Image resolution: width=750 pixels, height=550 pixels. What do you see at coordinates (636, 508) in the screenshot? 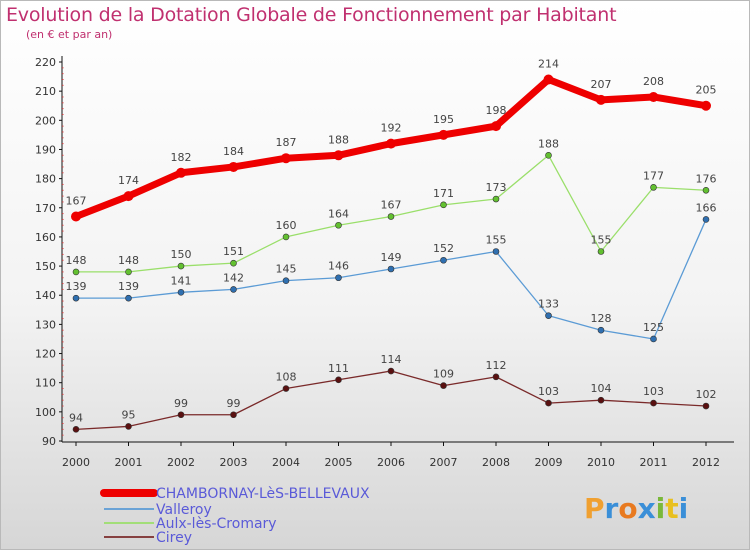
I see `proxiti-logo: Proxiti` at bounding box center [636, 508].